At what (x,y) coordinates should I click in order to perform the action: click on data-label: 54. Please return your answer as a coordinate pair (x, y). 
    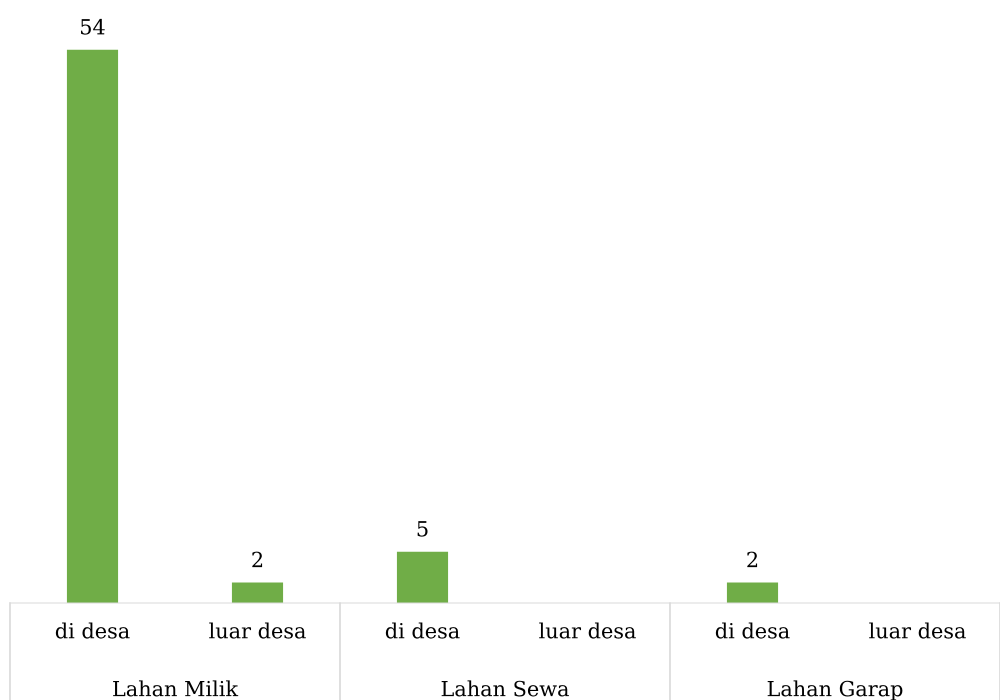
    Looking at the image, I should click on (93, 26).